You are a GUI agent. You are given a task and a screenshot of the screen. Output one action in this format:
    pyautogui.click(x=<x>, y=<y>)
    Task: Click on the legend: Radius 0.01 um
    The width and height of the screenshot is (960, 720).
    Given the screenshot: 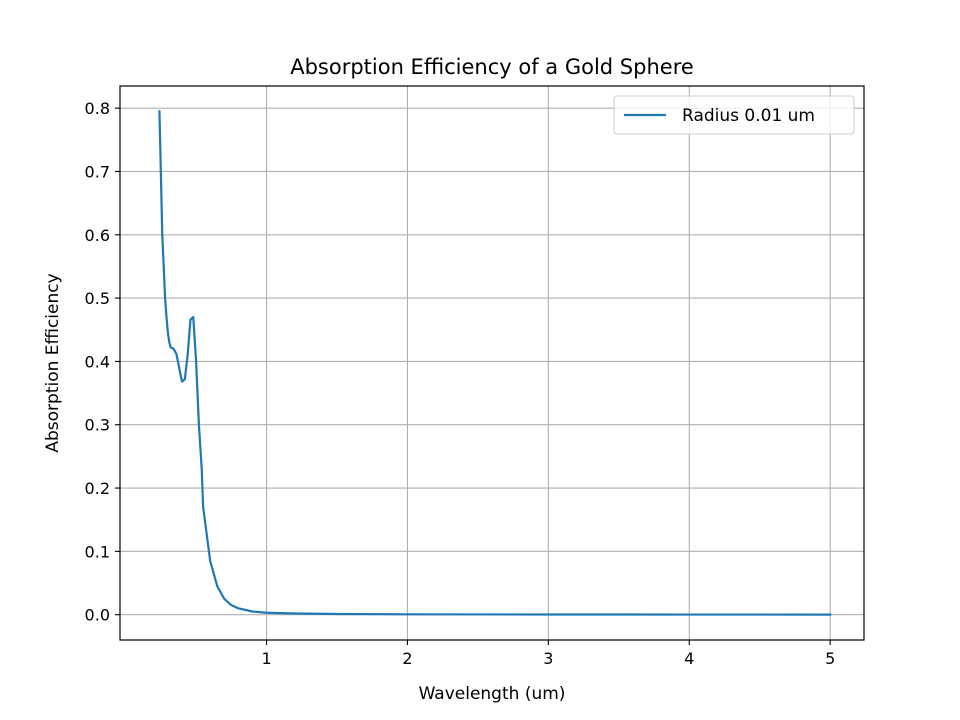 What is the action you would take?
    pyautogui.click(x=734, y=115)
    